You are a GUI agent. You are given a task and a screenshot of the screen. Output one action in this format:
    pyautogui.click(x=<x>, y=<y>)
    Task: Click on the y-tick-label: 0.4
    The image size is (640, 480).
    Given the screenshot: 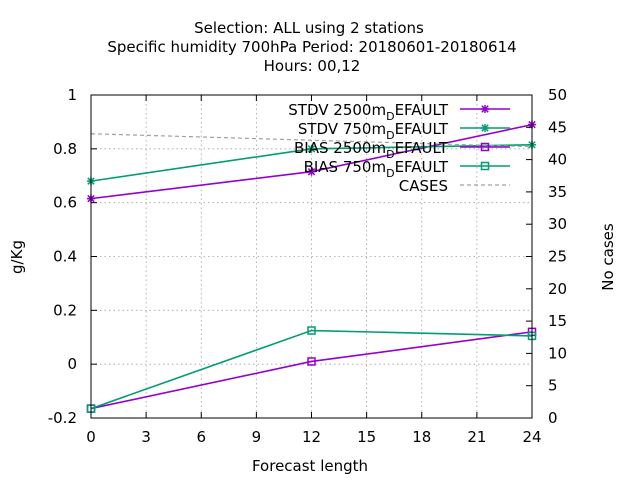 What is the action you would take?
    pyautogui.click(x=65, y=257)
    